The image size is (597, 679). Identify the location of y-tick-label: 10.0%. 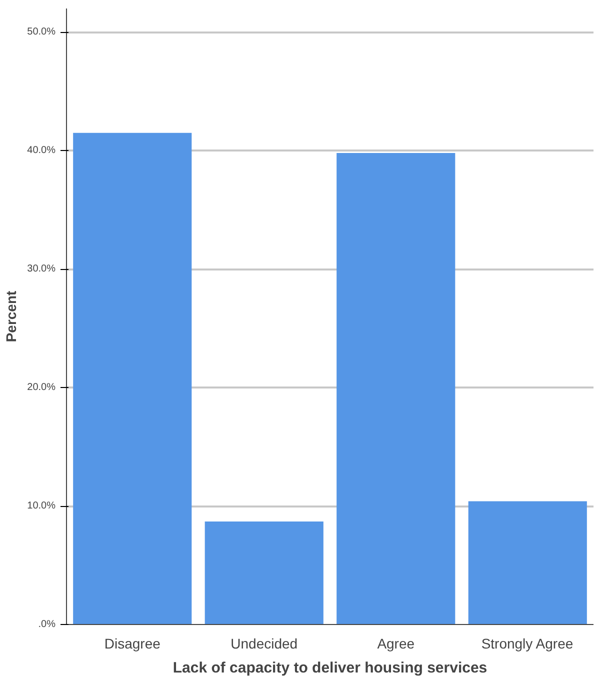
(41, 506).